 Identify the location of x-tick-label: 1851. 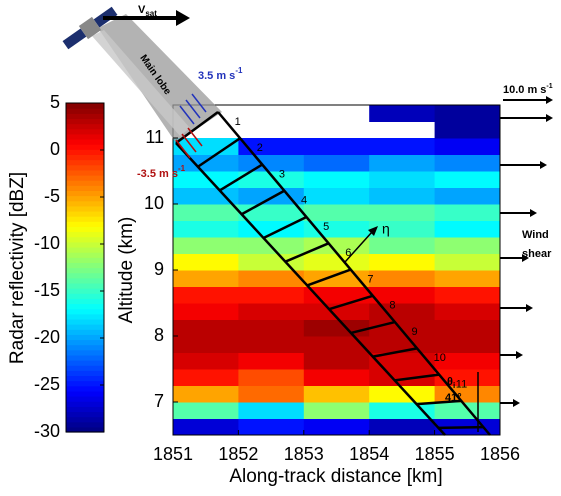
(173, 454).